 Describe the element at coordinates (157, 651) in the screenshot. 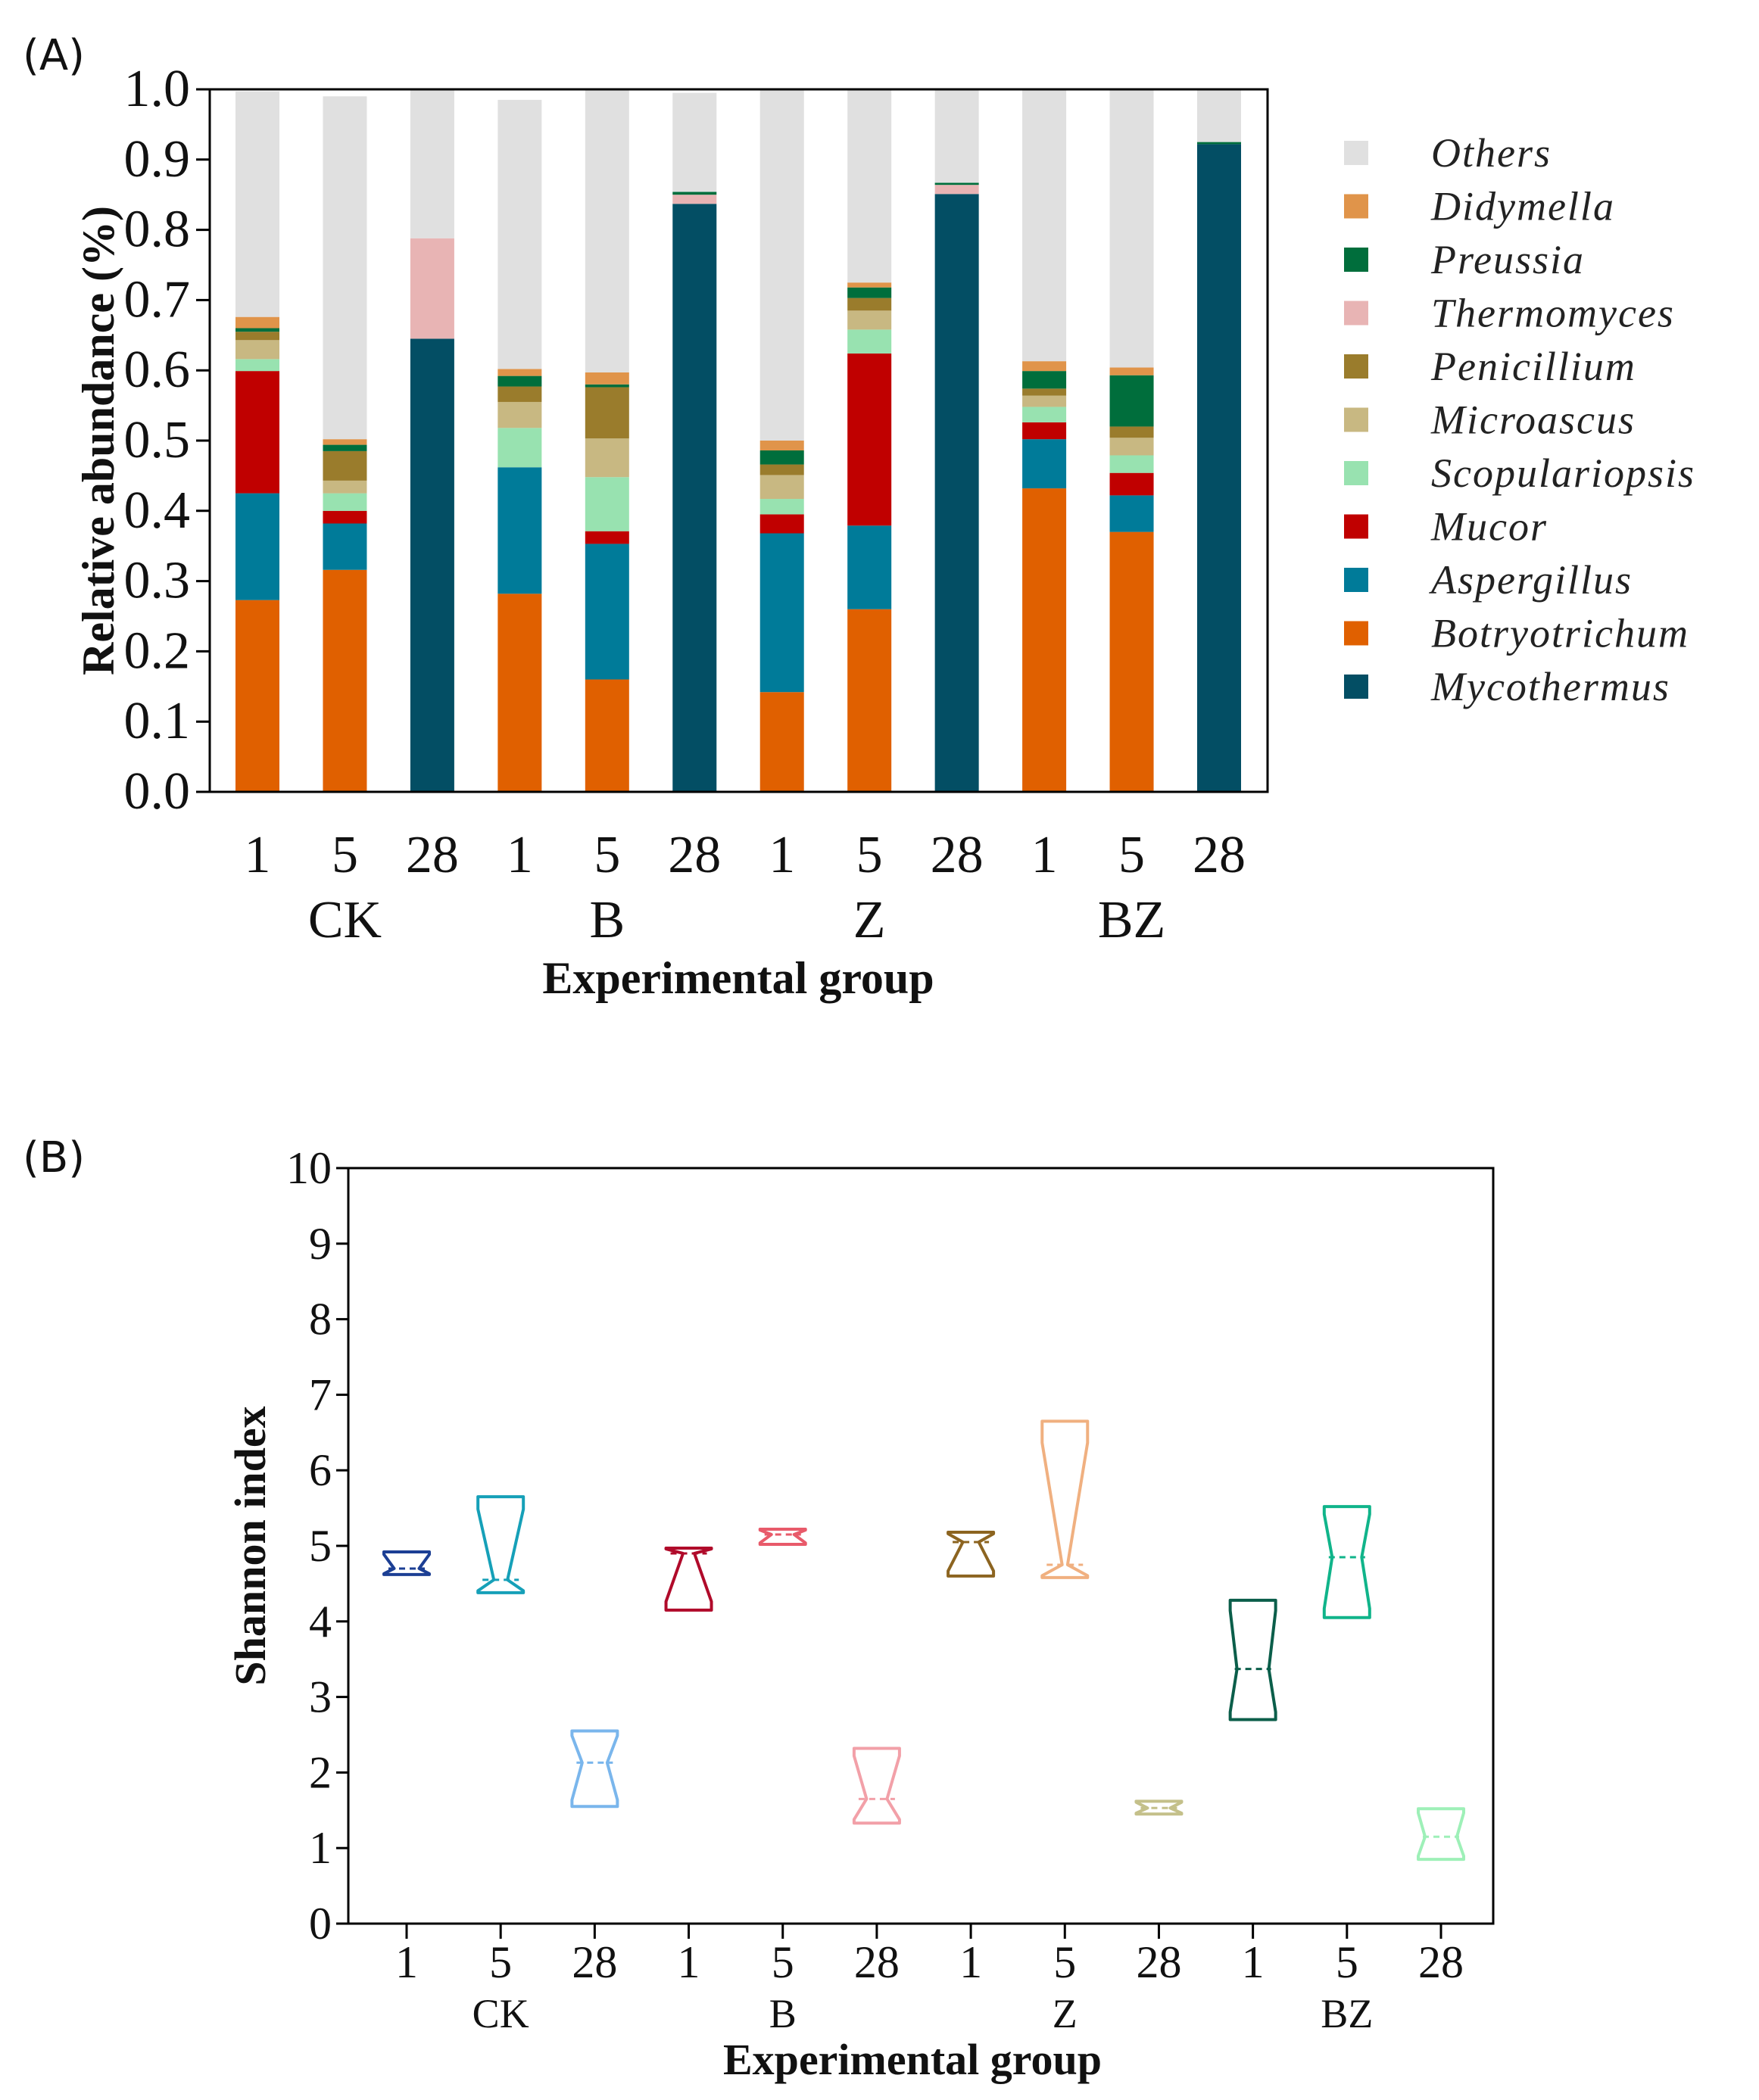

I see `y-tick-label: 0.2` at that location.